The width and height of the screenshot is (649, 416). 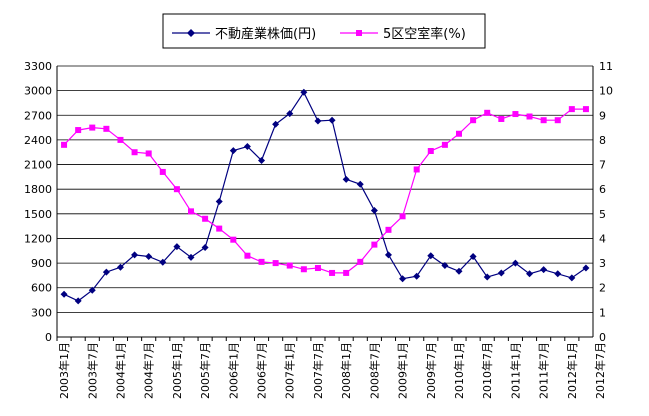 I want to click on x-tick-label: 2005年7月, so click(x=205, y=370).